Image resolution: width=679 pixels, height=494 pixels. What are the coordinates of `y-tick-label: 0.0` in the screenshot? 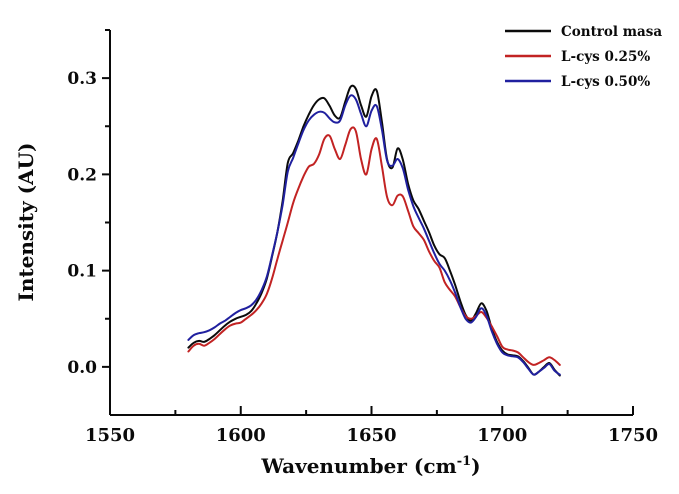 It's located at (82, 368).